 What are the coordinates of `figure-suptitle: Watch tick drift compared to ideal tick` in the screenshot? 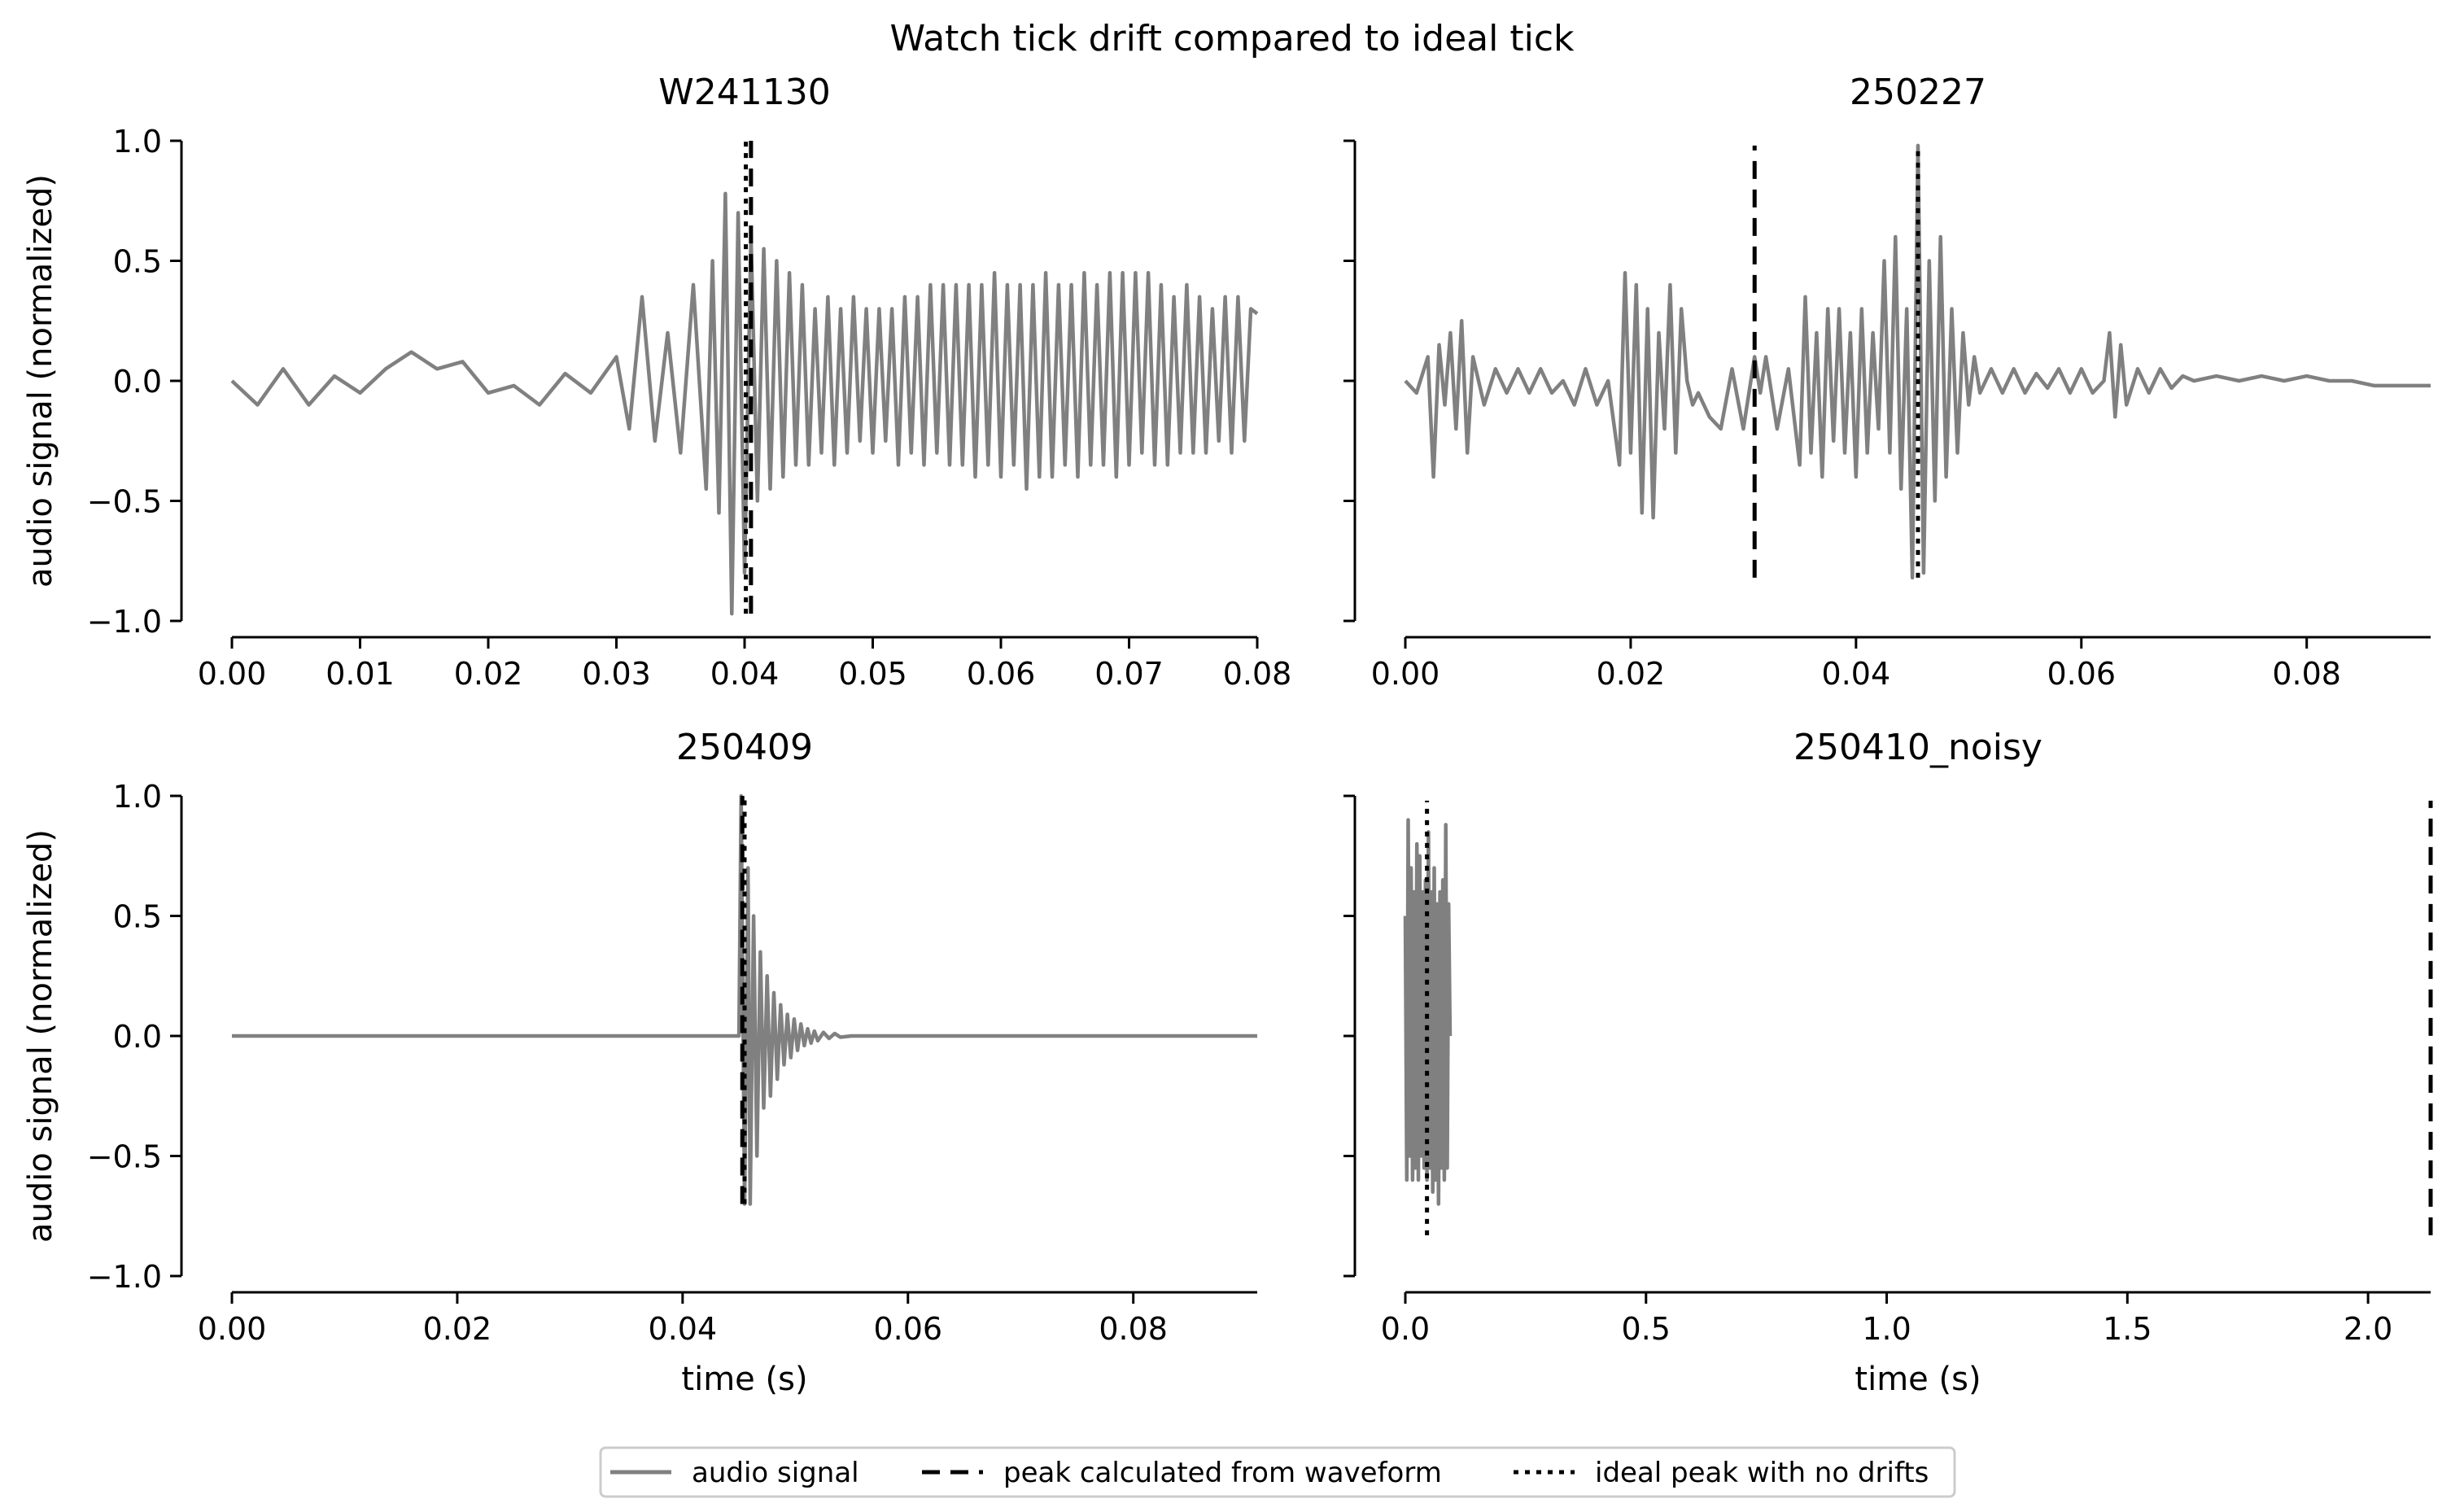 It's located at (1232, 39).